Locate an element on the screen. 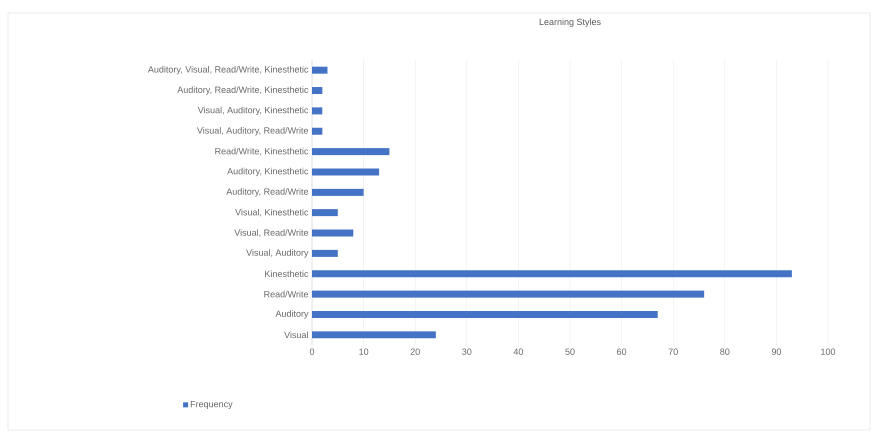 The height and width of the screenshot is (433, 876). y-tick-label: Visual, Kinesthetic is located at coordinates (271, 212).